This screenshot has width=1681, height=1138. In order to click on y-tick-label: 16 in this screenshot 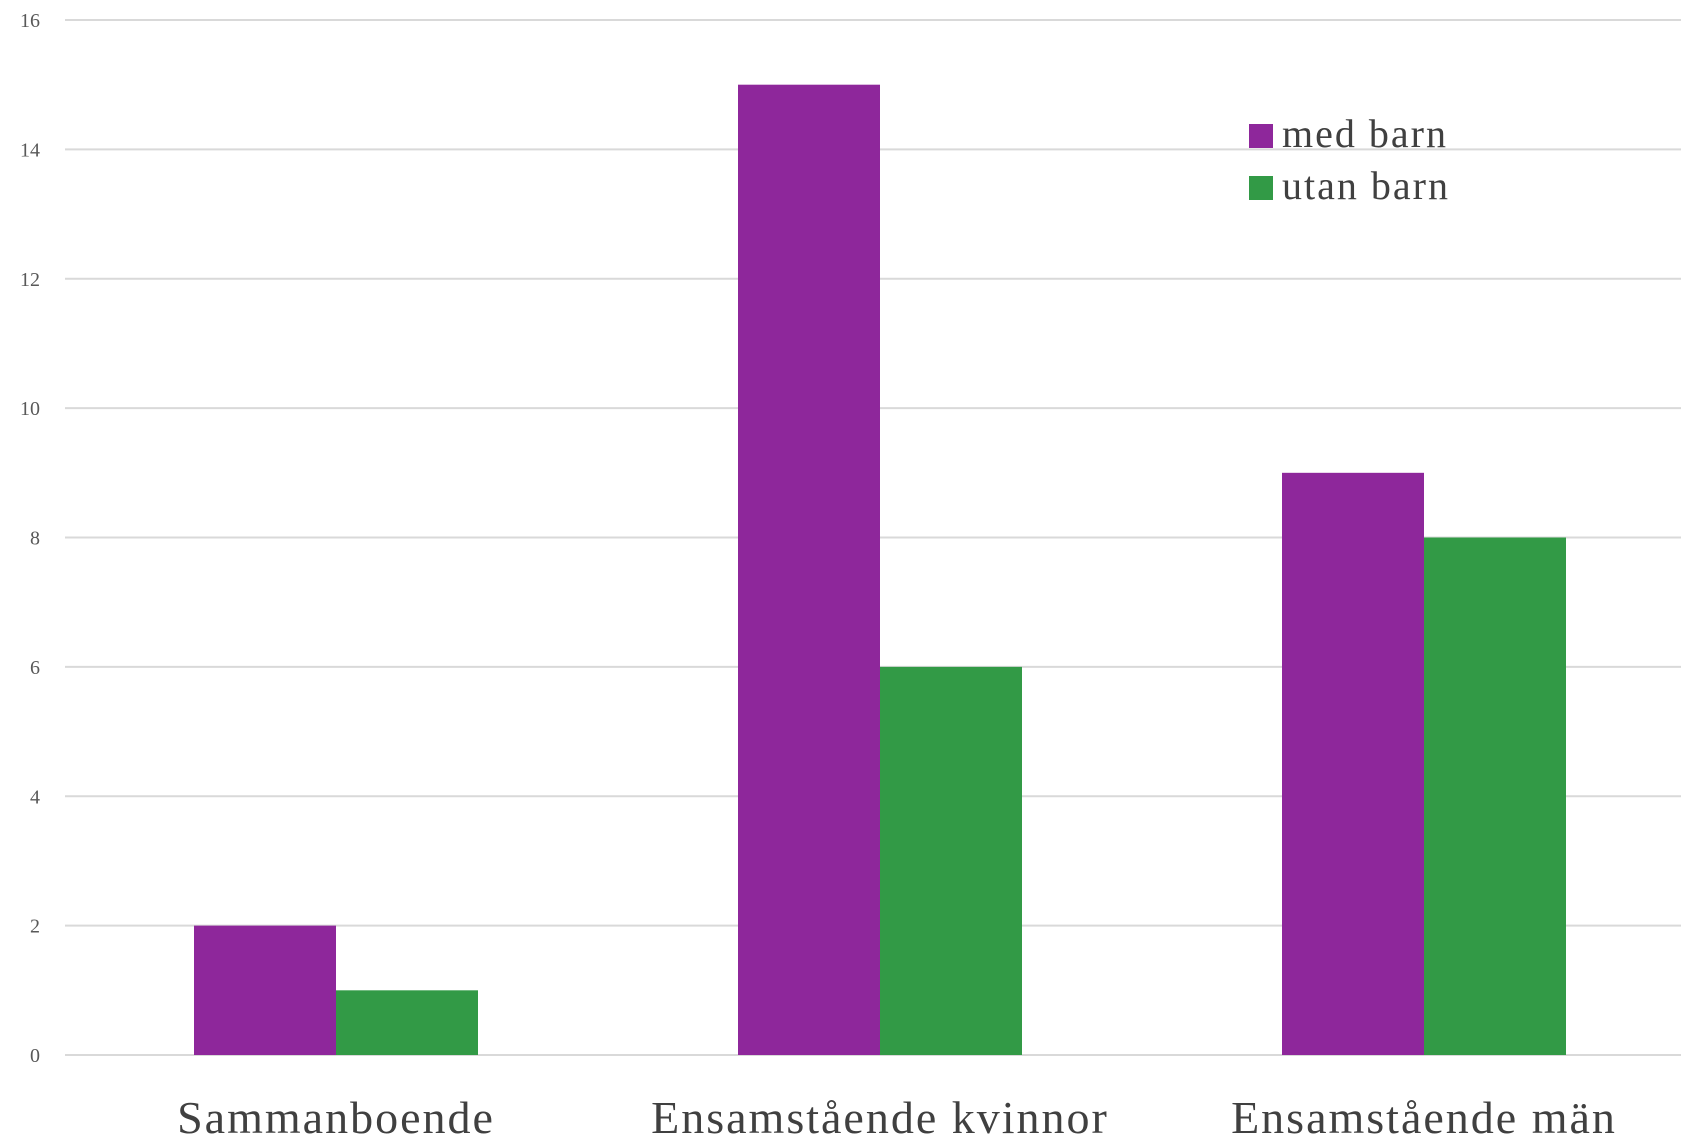, I will do `click(30, 21)`.